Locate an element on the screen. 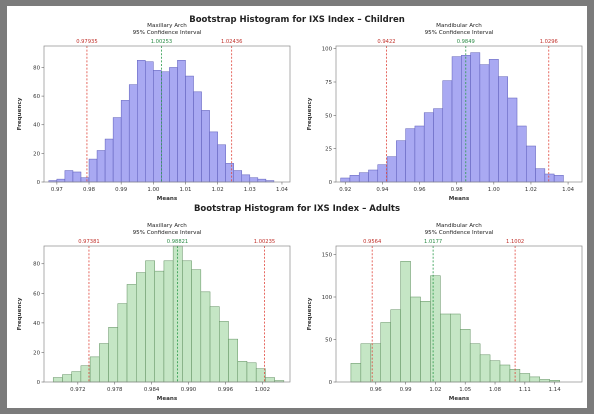  x-tick-label: 0.978 is located at coordinates (115, 390).